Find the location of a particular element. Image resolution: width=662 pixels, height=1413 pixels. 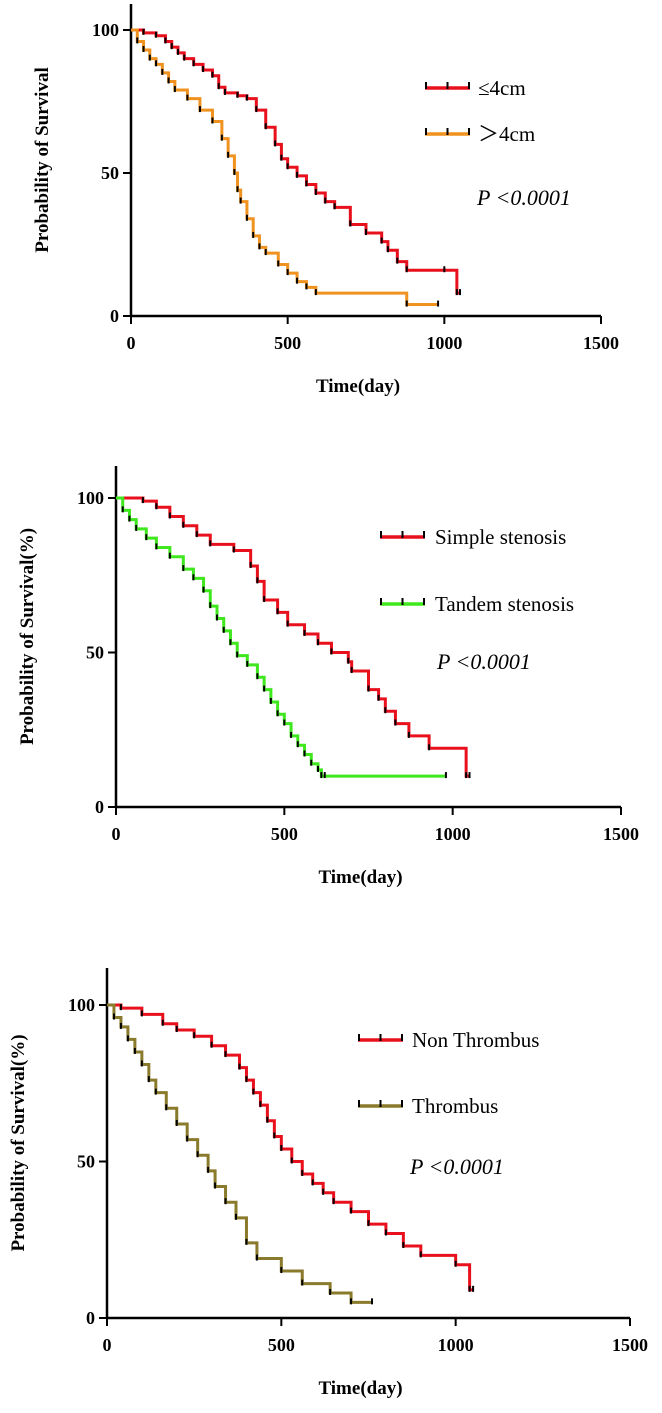

legend-label-1: ≤4cm is located at coordinates (502, 88).